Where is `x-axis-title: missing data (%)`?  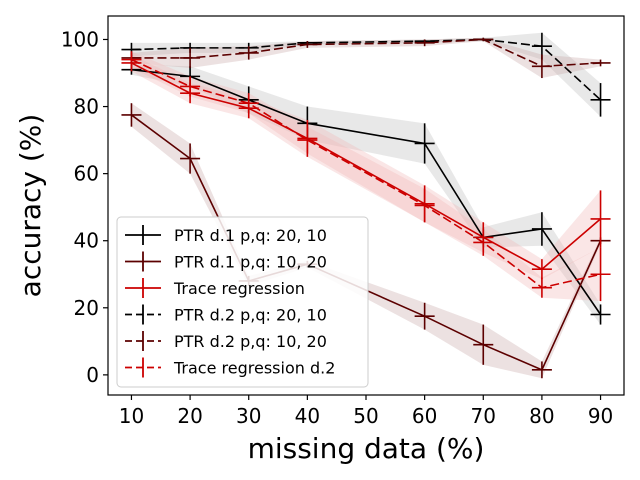 x-axis-title: missing data (%) is located at coordinates (366, 448).